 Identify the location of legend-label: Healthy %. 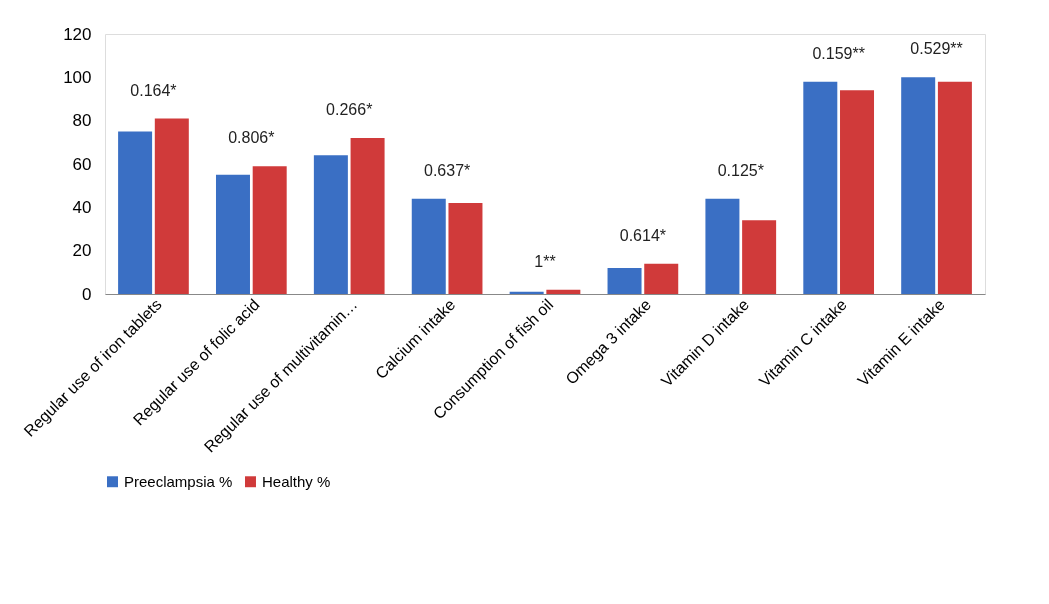
(296, 481).